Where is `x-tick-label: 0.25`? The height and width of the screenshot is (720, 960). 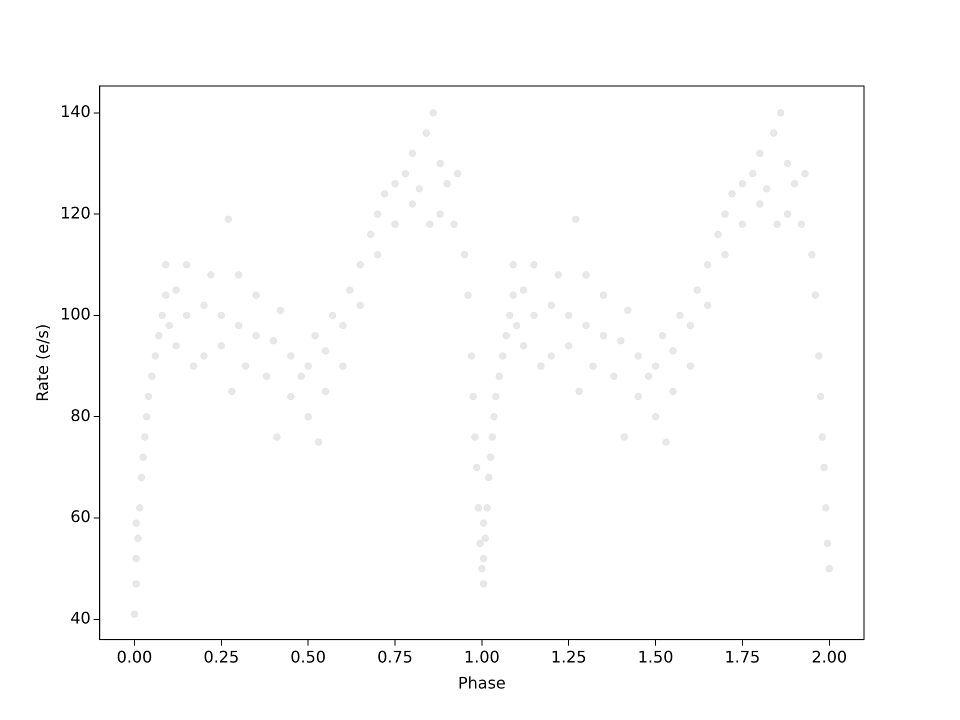 x-tick-label: 0.25 is located at coordinates (222, 656).